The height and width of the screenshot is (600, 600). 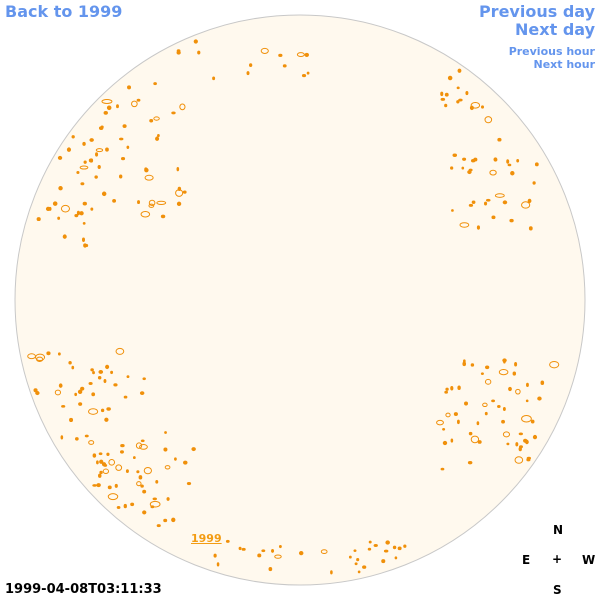 I want to click on compass-south: S, so click(x=557, y=590).